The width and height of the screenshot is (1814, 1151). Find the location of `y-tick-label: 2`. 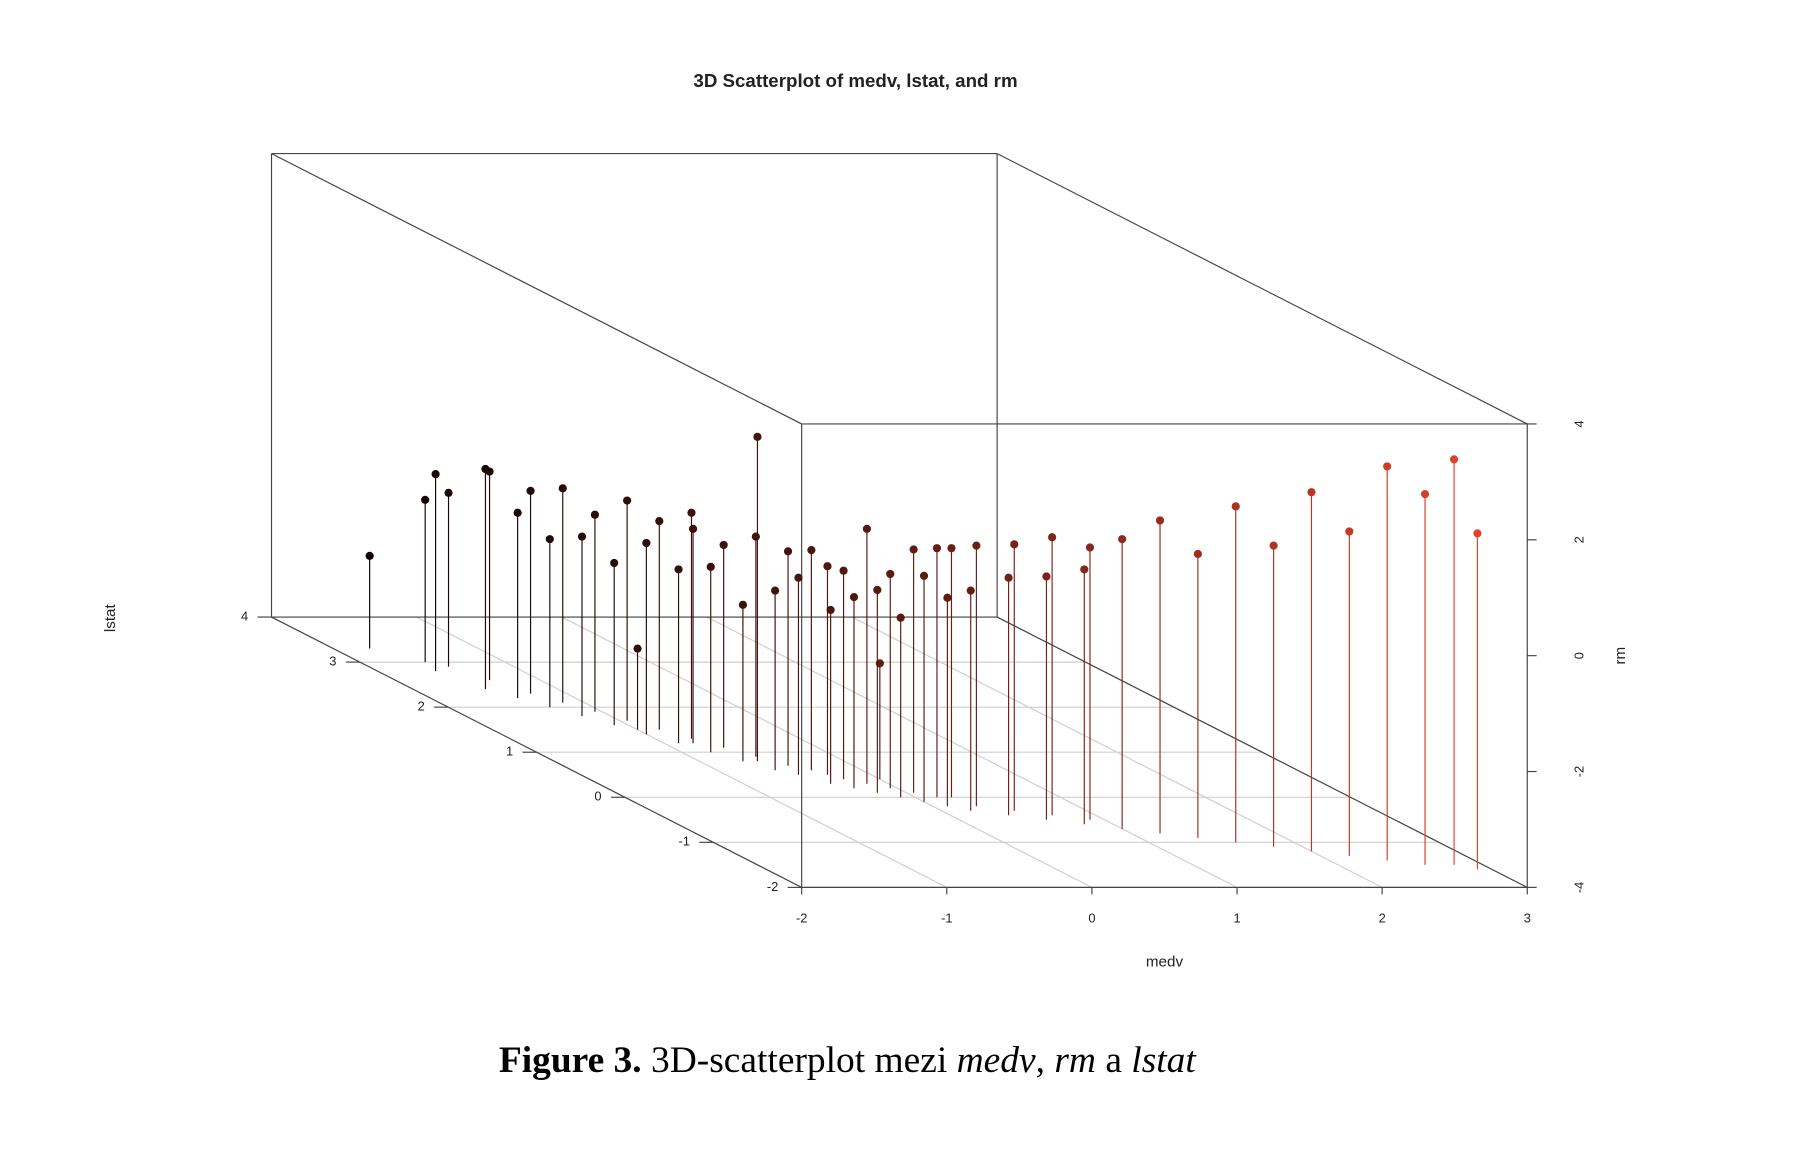

y-tick-label: 2 is located at coordinates (421, 706).